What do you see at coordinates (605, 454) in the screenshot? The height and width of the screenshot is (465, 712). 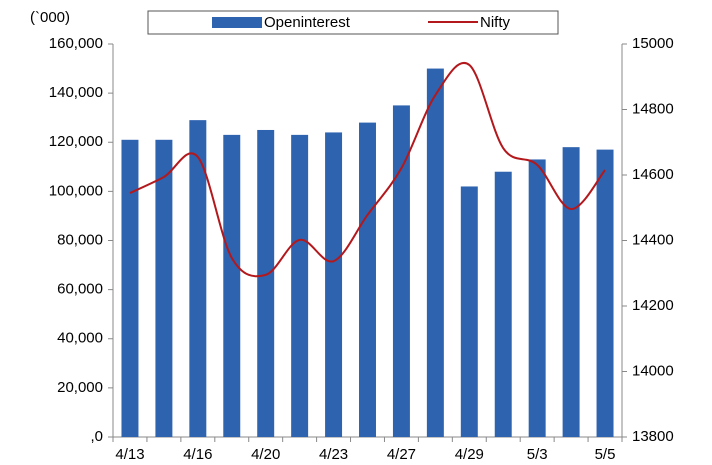 I see `x-tick-label: 5/5` at bounding box center [605, 454].